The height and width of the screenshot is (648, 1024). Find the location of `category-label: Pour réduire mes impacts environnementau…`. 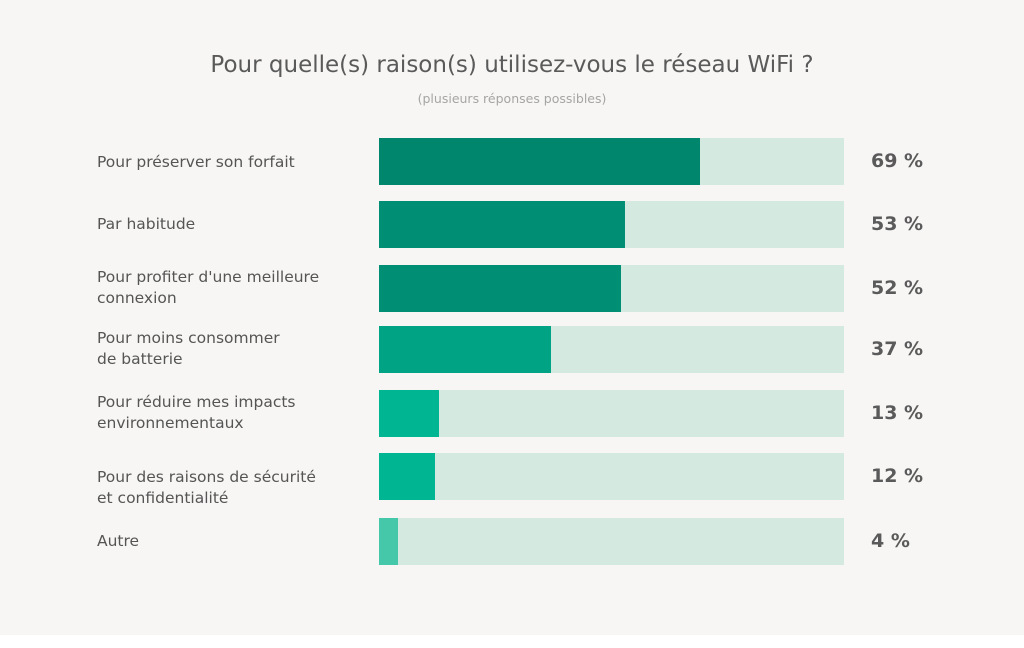

category-label: Pour réduire mes impacts environnementau… is located at coordinates (196, 412).